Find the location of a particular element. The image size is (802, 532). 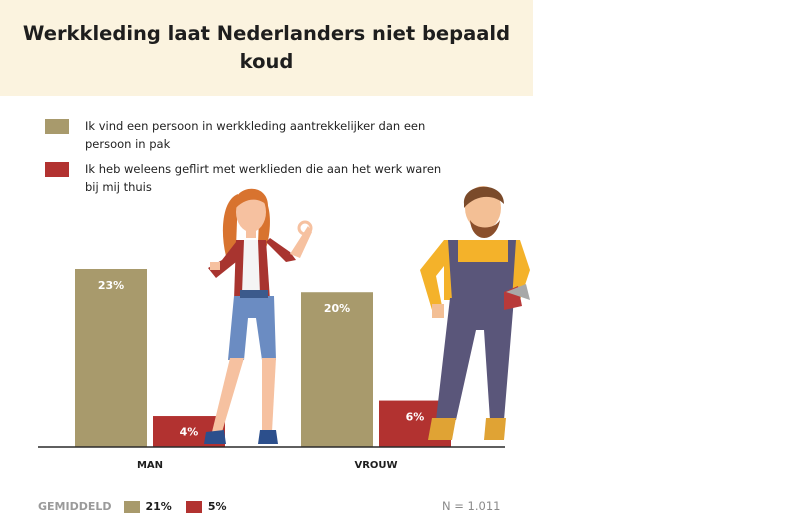

header-banner is located at coordinates (266, 48).